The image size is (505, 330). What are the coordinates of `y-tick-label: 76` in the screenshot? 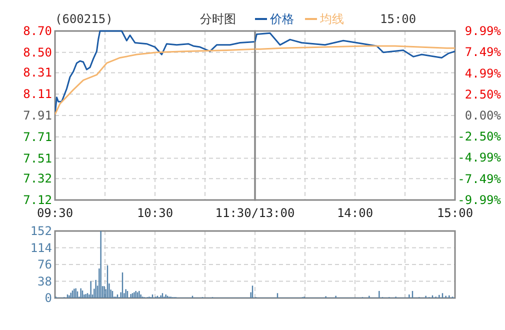 It's located at (45, 265).